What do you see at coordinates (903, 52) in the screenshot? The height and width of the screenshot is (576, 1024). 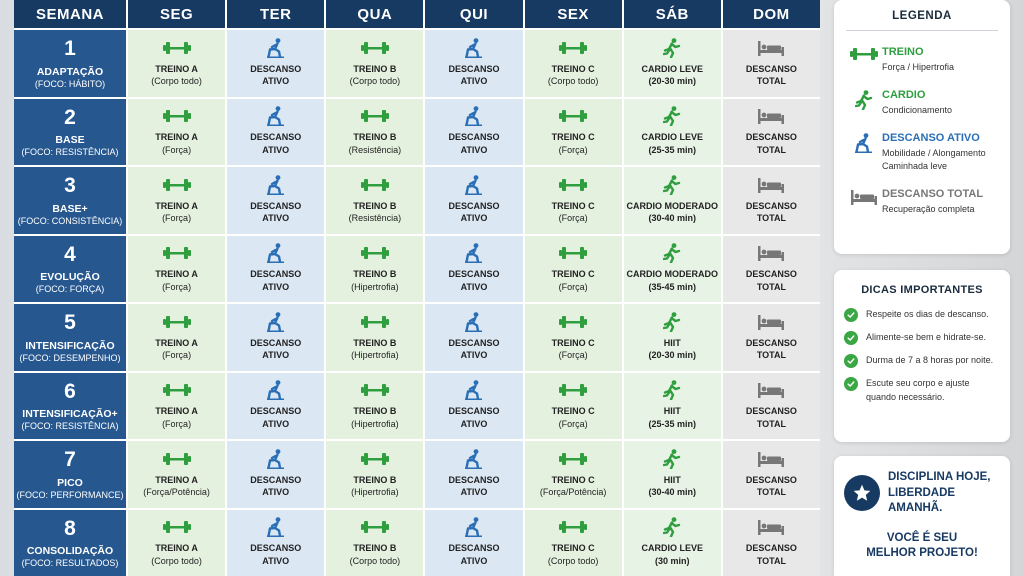 I see `legend-name: TREINO` at bounding box center [903, 52].